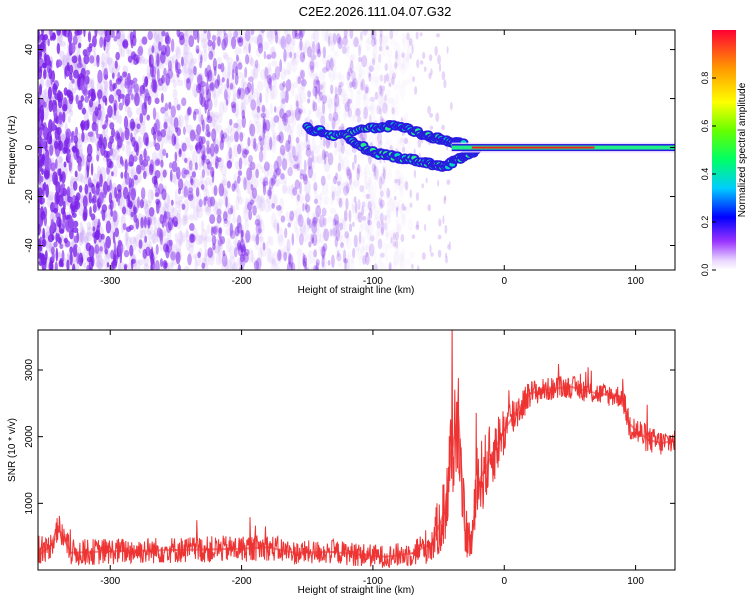 The image size is (750, 600). Describe the element at coordinates (478, 483) in the screenshot. I see `snr-data-point` at that location.